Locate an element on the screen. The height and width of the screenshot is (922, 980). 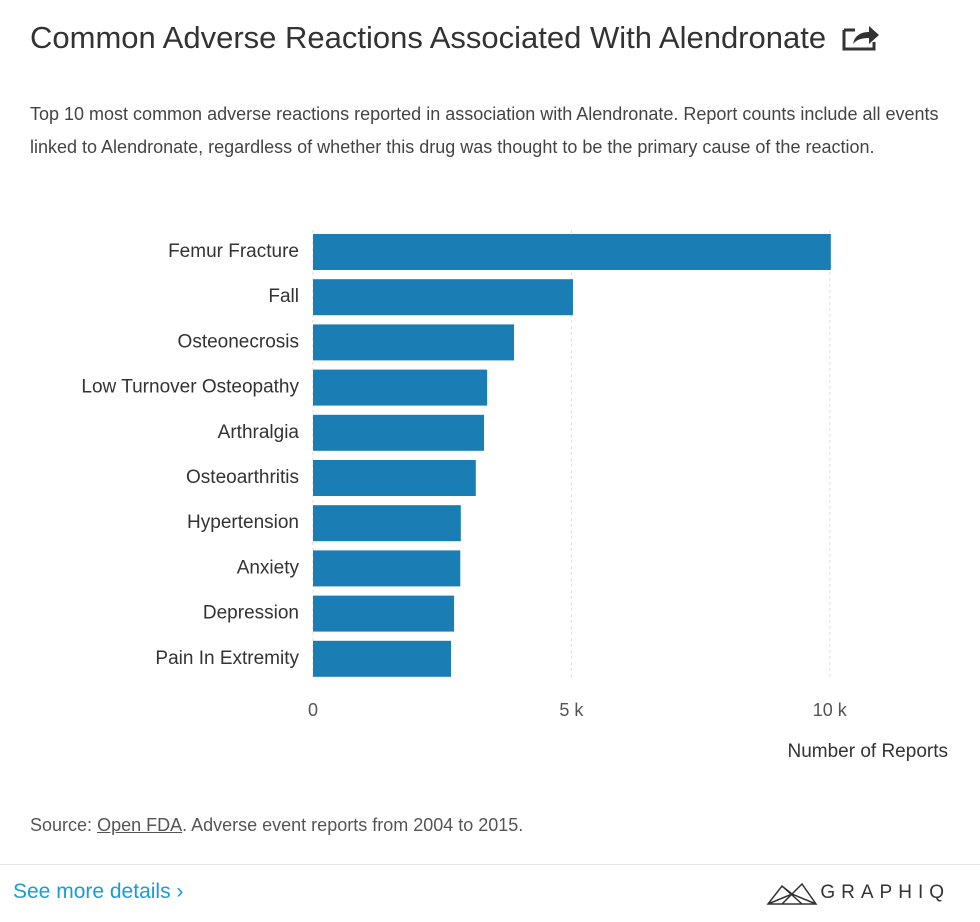
x-tick-label: 10 k is located at coordinates (830, 710).